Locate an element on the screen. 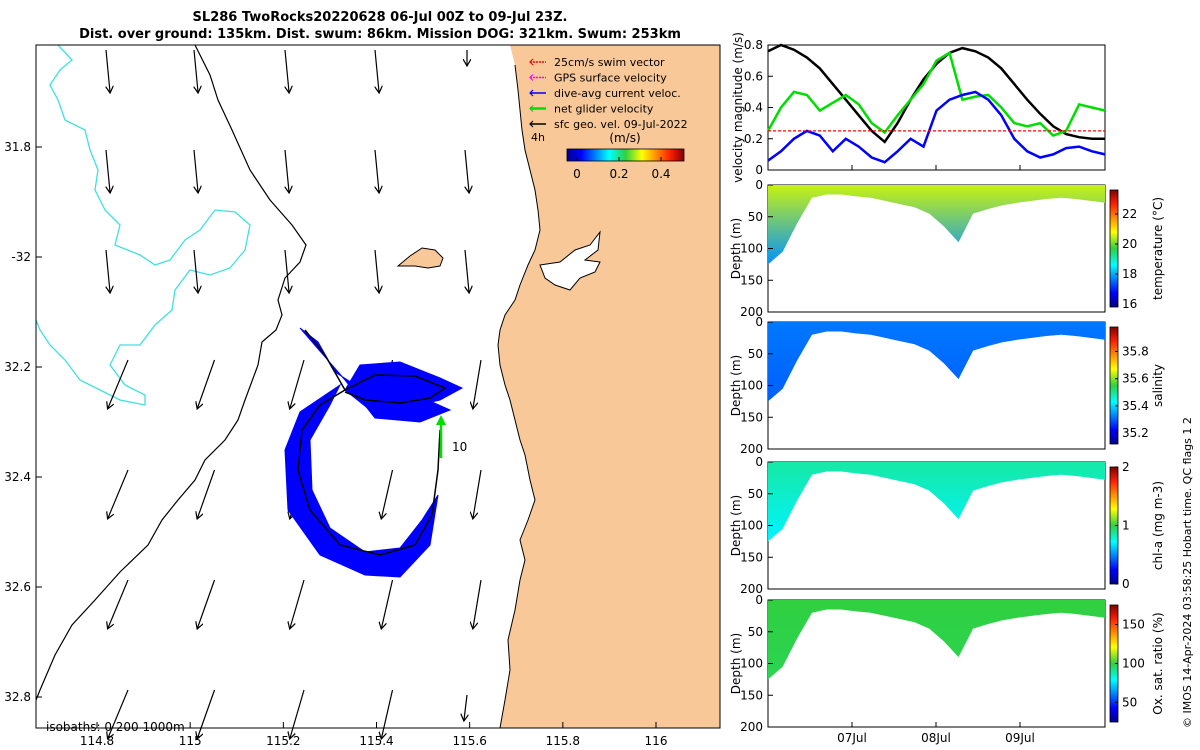 Image resolution: width=1200 pixels, height=750 pixels. map-ytick-label: 32.4 is located at coordinates (17, 477).